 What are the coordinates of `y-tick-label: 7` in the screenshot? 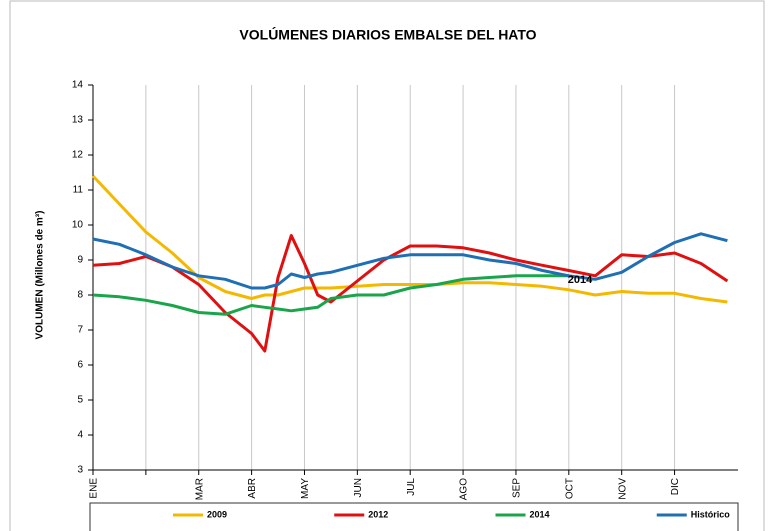 It's located at (80, 330).